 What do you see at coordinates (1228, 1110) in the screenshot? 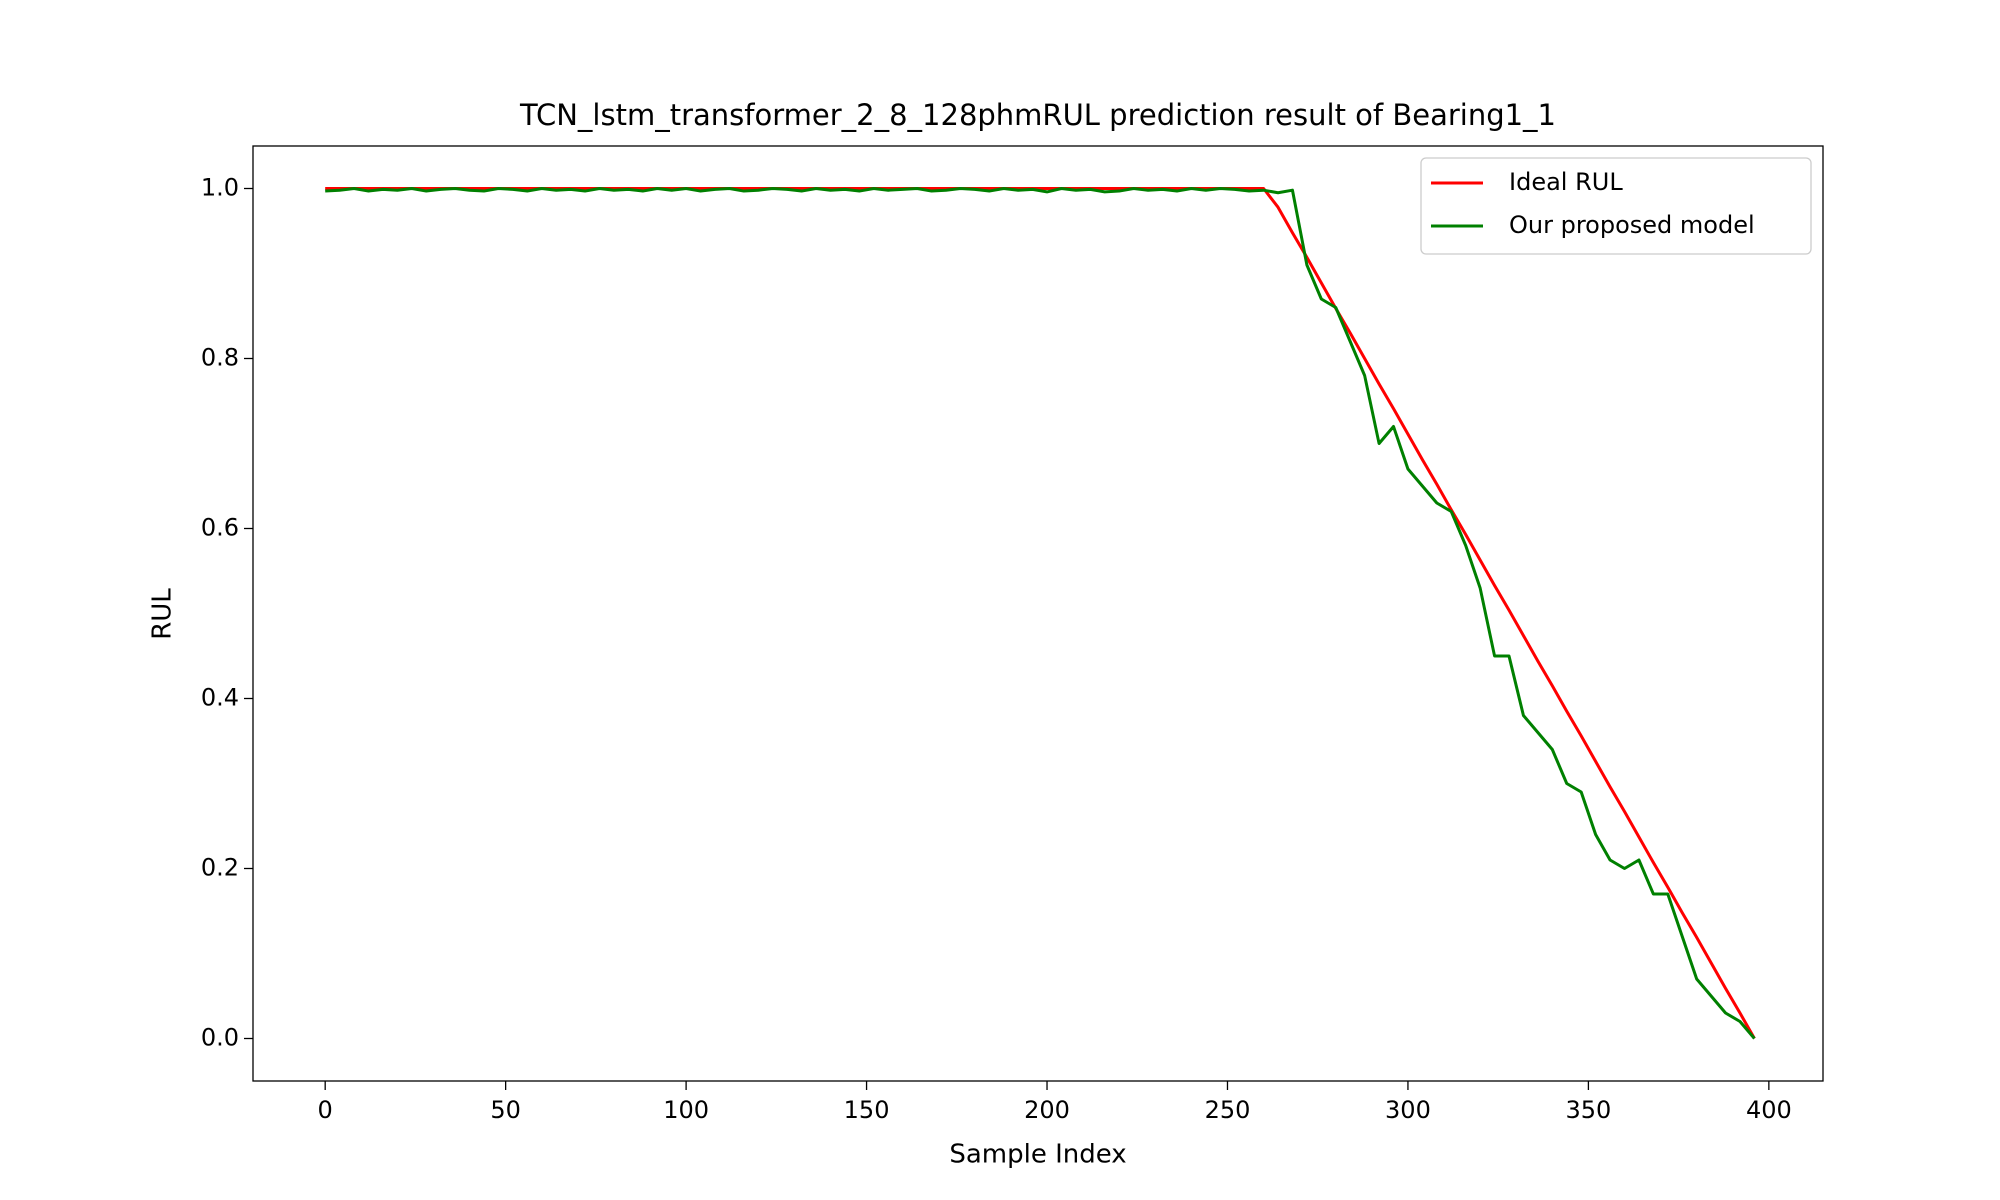
I see `x-tick-label: 250` at bounding box center [1228, 1110].